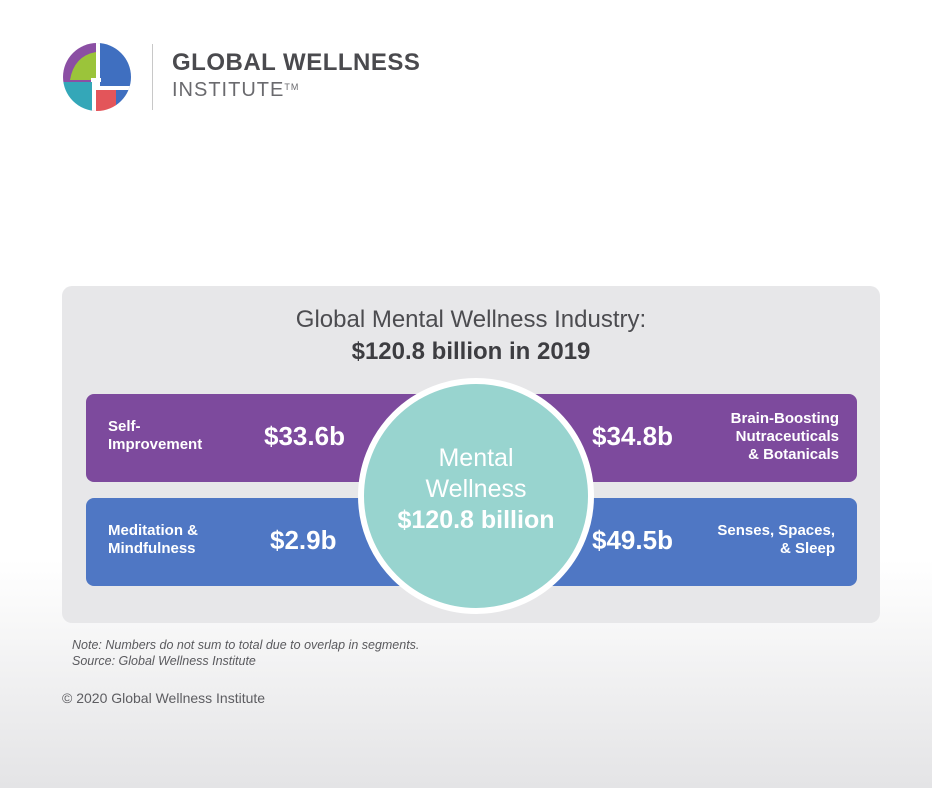 Image resolution: width=932 pixels, height=788 pixels. Describe the element at coordinates (292, 87) in the screenshot. I see `trademark-mark: TM` at that location.